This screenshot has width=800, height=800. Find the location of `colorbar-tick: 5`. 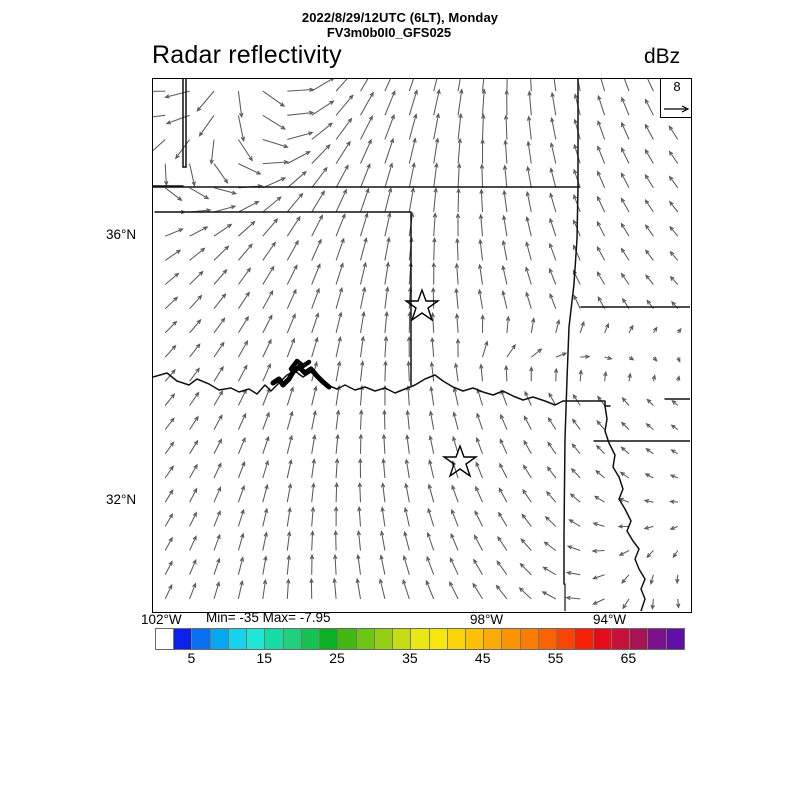

colorbar-tick: 5 is located at coordinates (191, 658).